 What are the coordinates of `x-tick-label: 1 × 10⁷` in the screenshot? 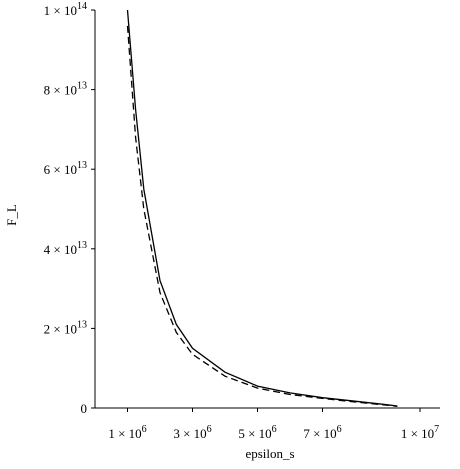 It's located at (420, 432).